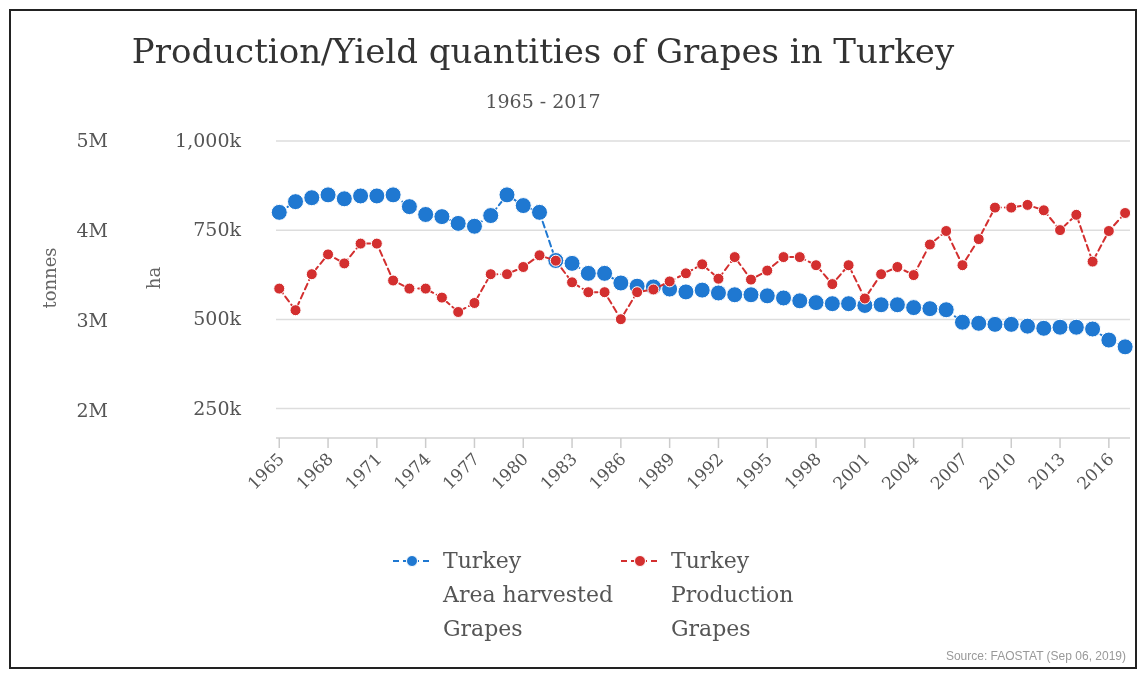 The image size is (1148, 679). What do you see at coordinates (732, 594) in the screenshot?
I see `legend-label: Turkey Production Grapes` at bounding box center [732, 594].